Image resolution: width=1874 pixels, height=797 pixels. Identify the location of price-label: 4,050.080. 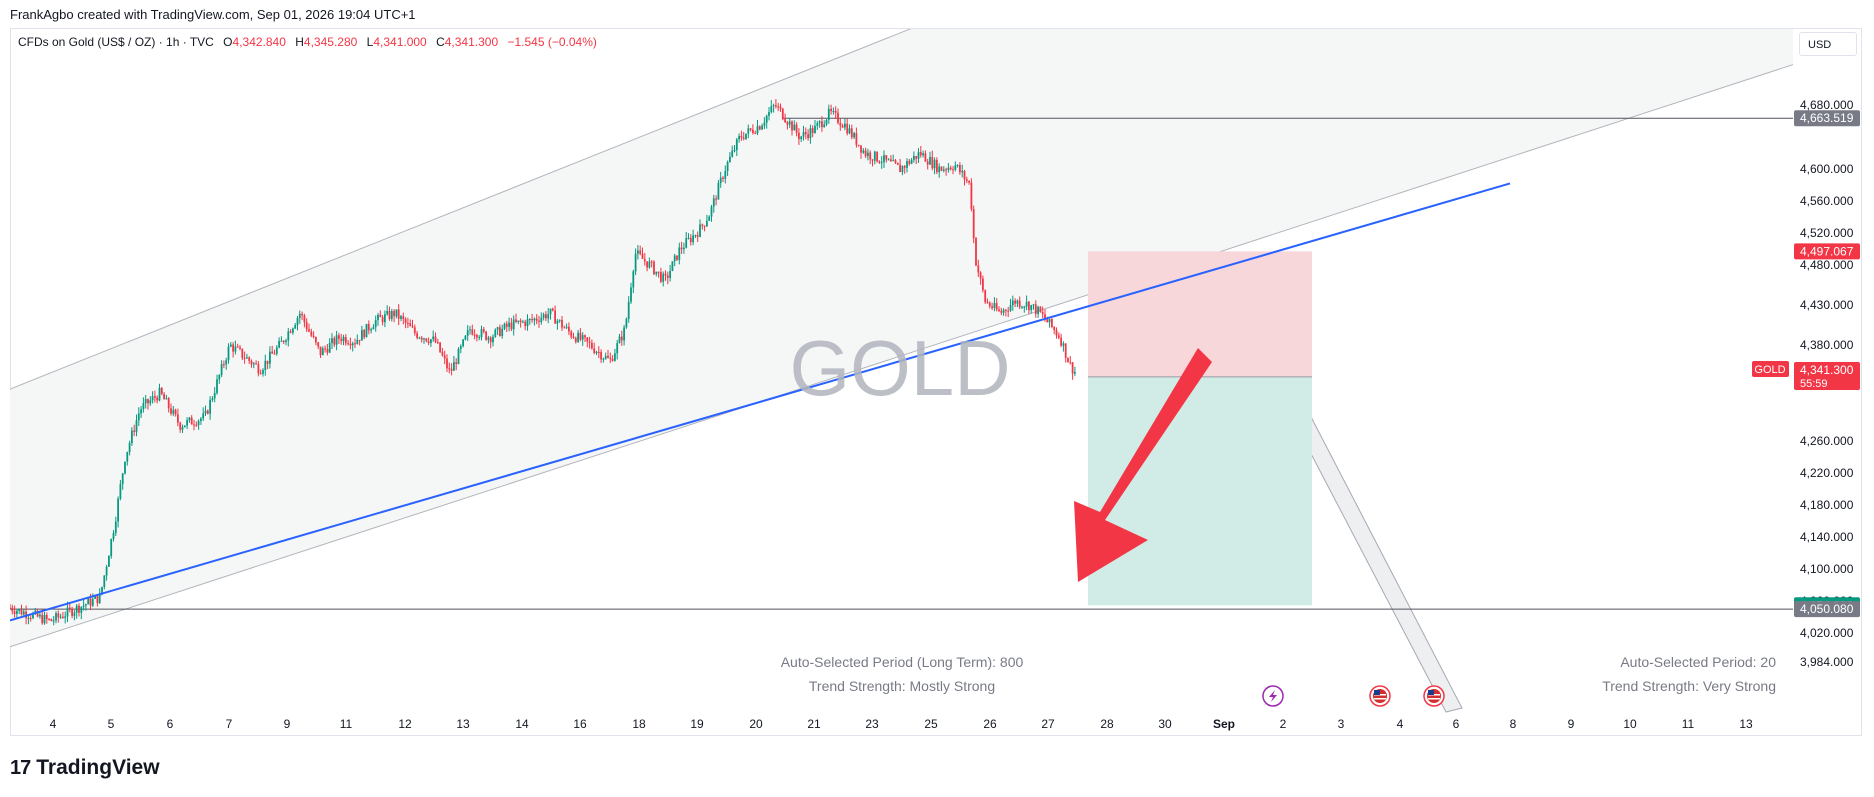
(1827, 609).